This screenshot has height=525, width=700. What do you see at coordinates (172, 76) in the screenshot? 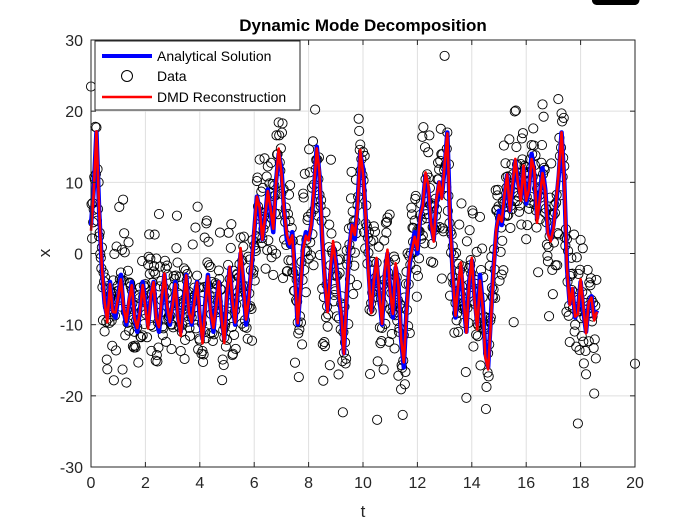
I see `legend-data-label: Data` at bounding box center [172, 76].